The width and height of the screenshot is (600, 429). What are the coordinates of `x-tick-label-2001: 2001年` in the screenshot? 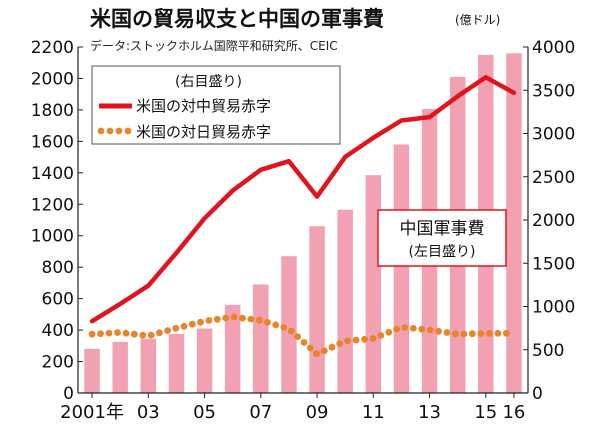 It's located at (92, 412).